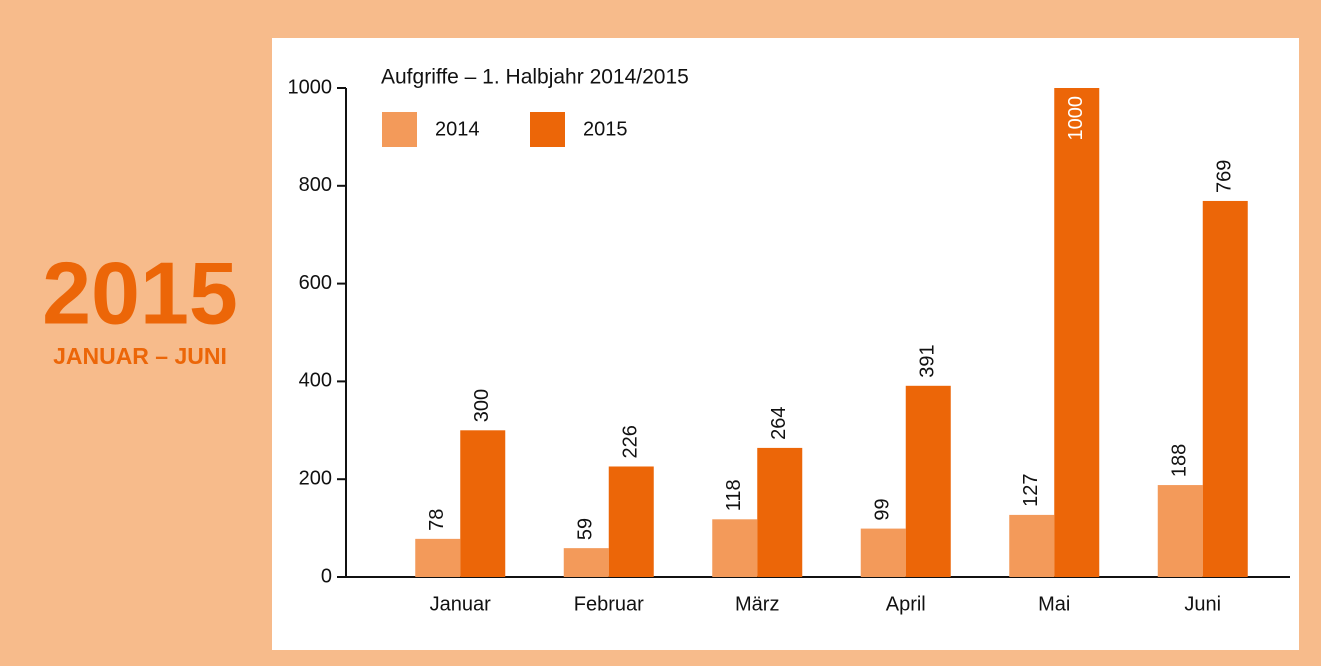 Image resolution: width=1321 pixels, height=666 pixels. Describe the element at coordinates (535, 77) in the screenshot. I see `chart-title: Aufgriffe – 1. Halbjahr 2014/2015` at that location.